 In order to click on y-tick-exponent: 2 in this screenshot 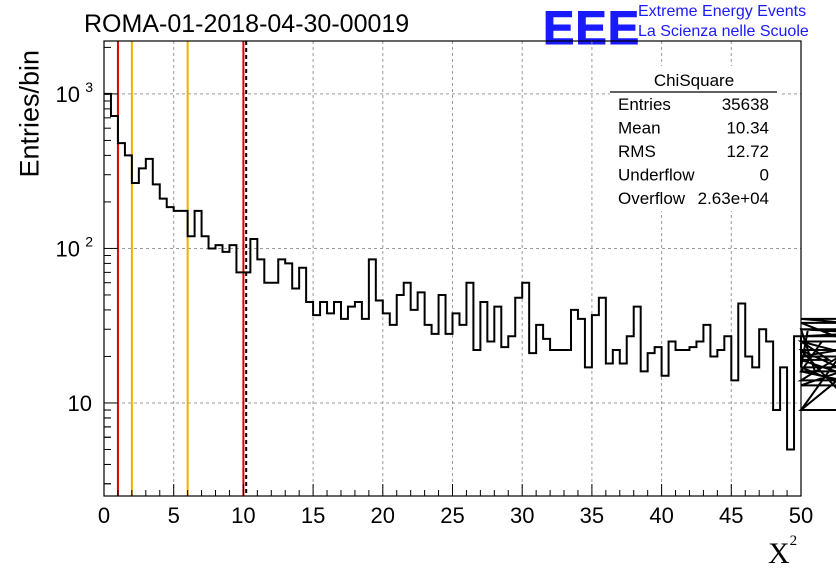, I will do `click(89, 241)`.